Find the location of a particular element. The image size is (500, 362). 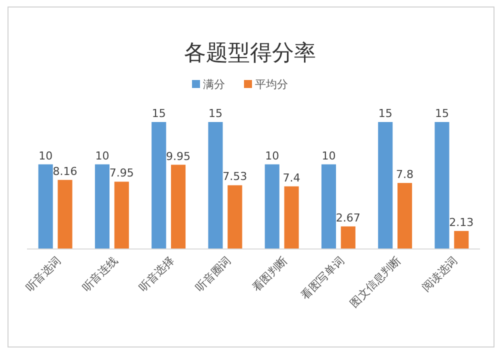

data-label: 2.13 is located at coordinates (461, 222).